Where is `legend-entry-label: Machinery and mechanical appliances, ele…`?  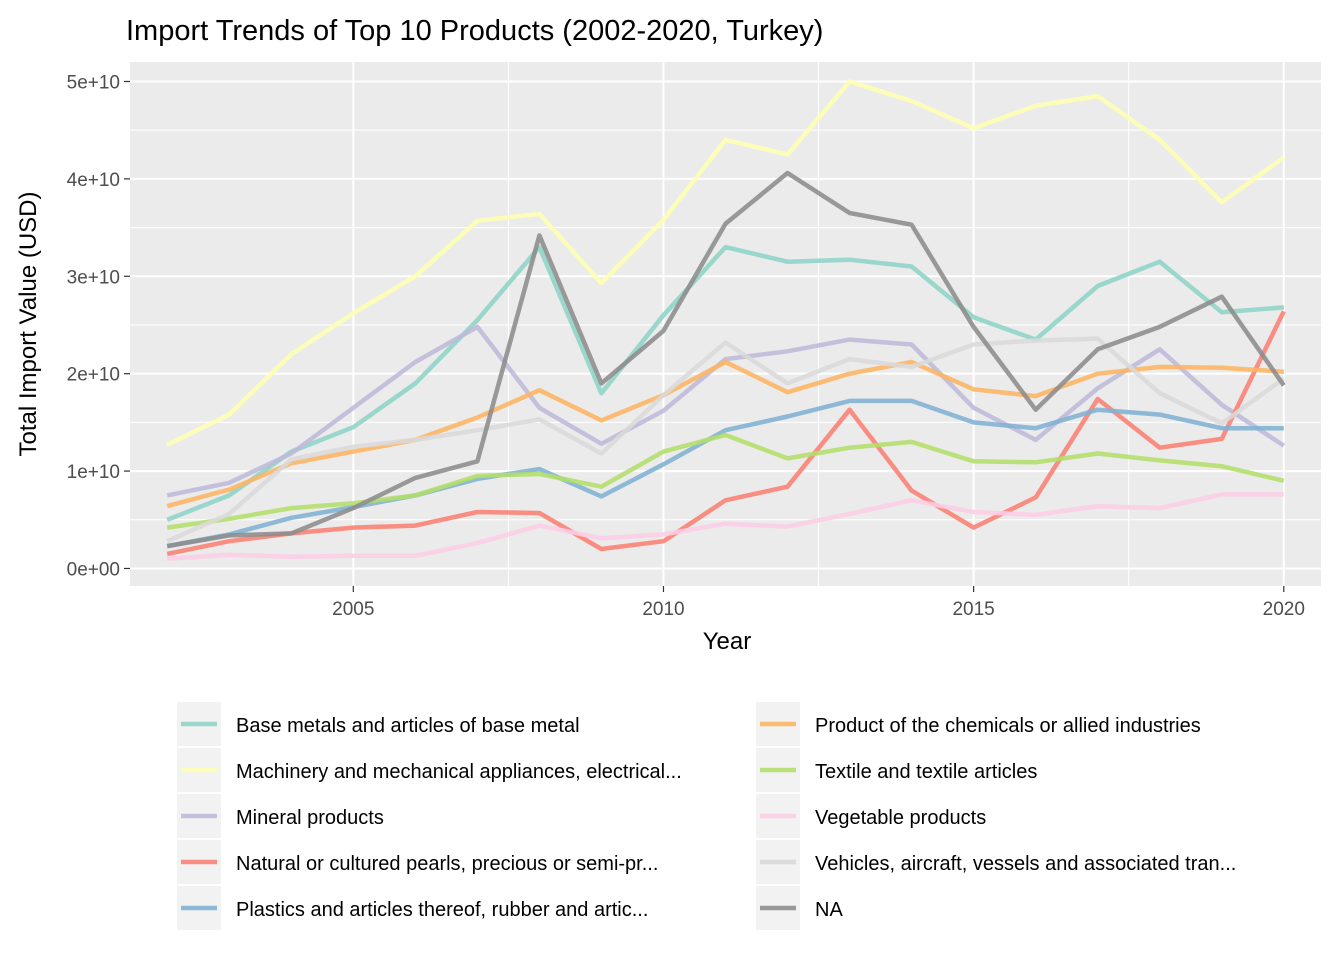 legend-entry-label: Machinery and mechanical appliances, ele… is located at coordinates (459, 772).